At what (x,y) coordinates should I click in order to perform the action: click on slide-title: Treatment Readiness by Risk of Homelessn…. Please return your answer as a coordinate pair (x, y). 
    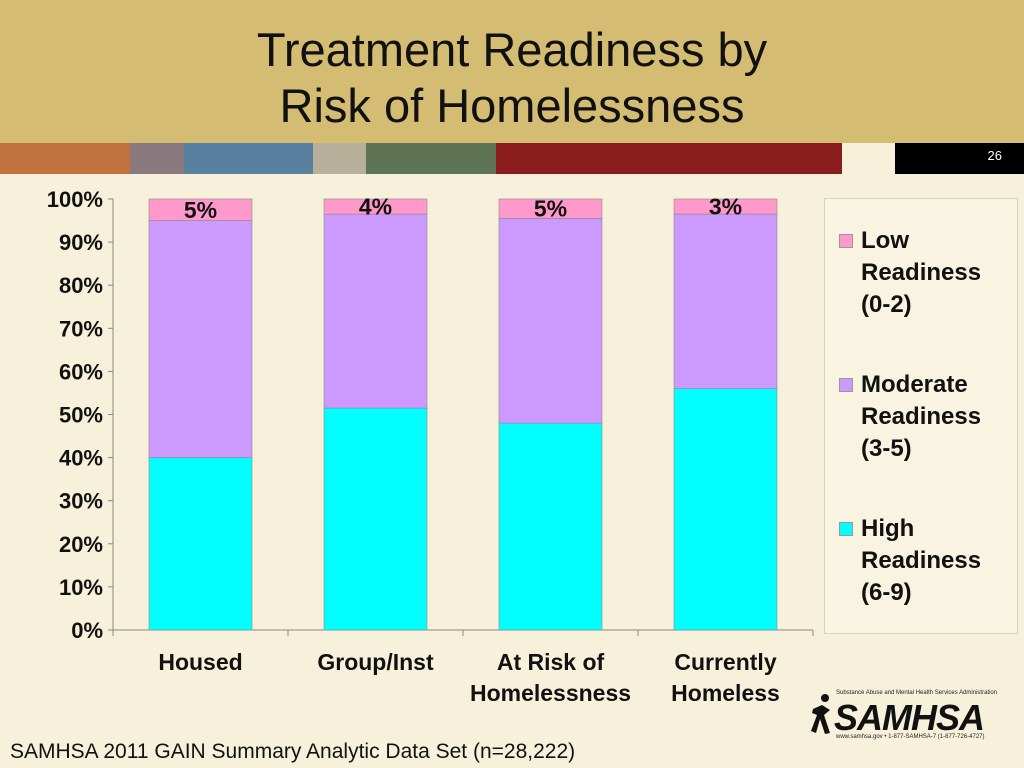
    Looking at the image, I should click on (512, 78).